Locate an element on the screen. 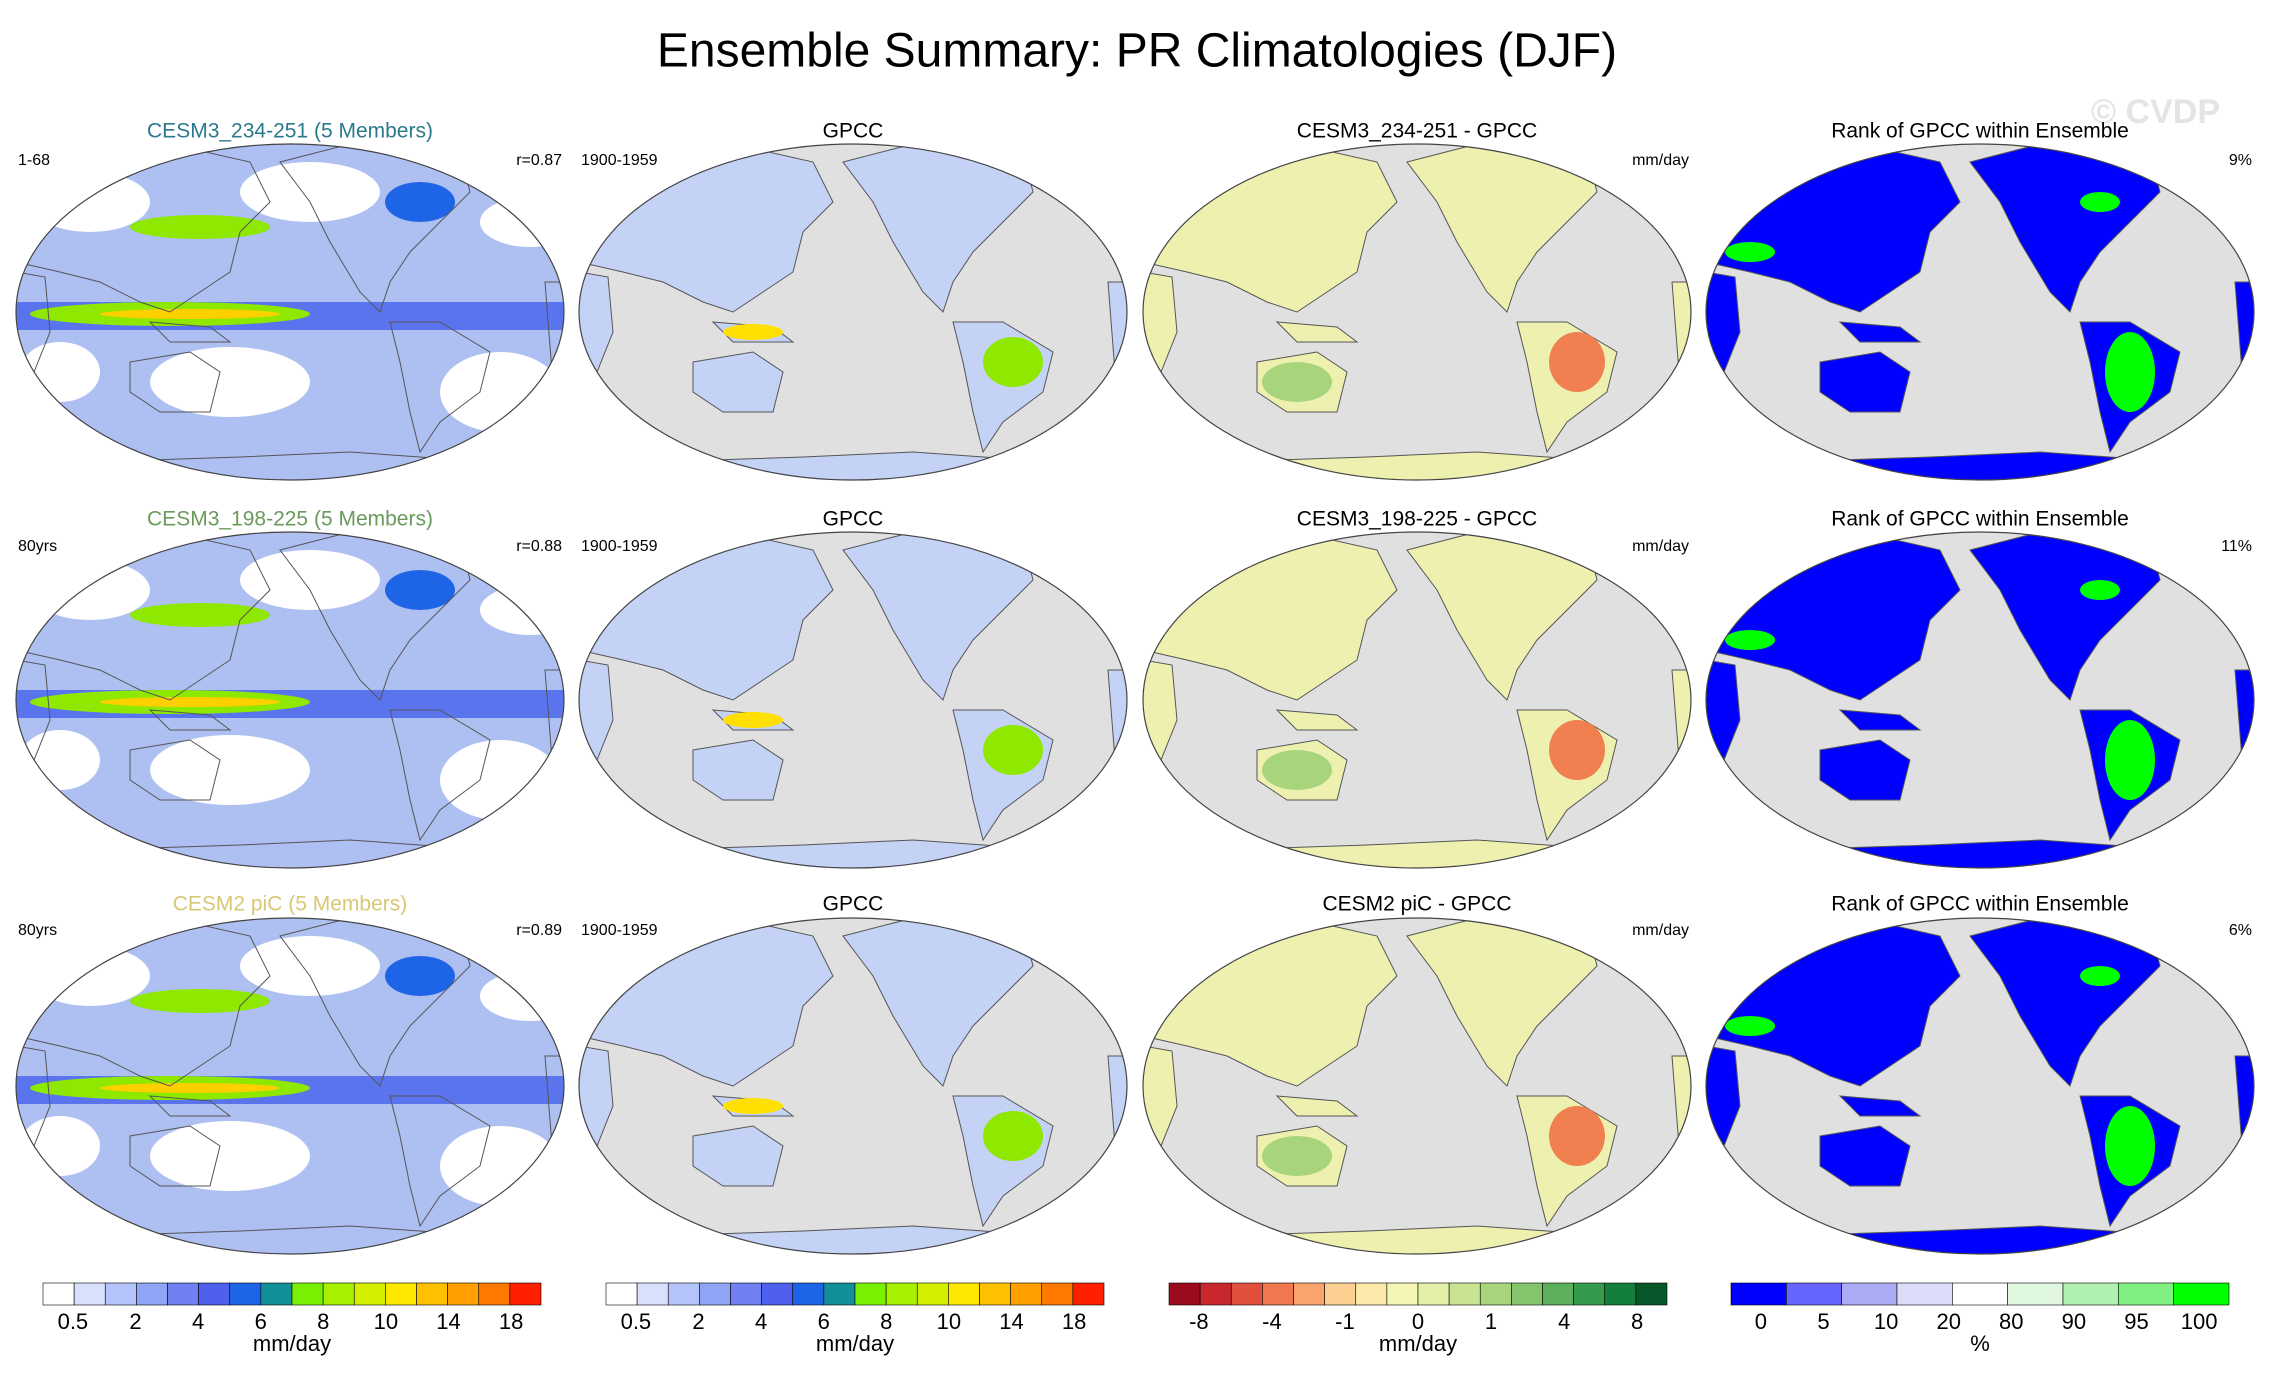 The image size is (2274, 1396). colorbar-label: 6 is located at coordinates (824, 1321).